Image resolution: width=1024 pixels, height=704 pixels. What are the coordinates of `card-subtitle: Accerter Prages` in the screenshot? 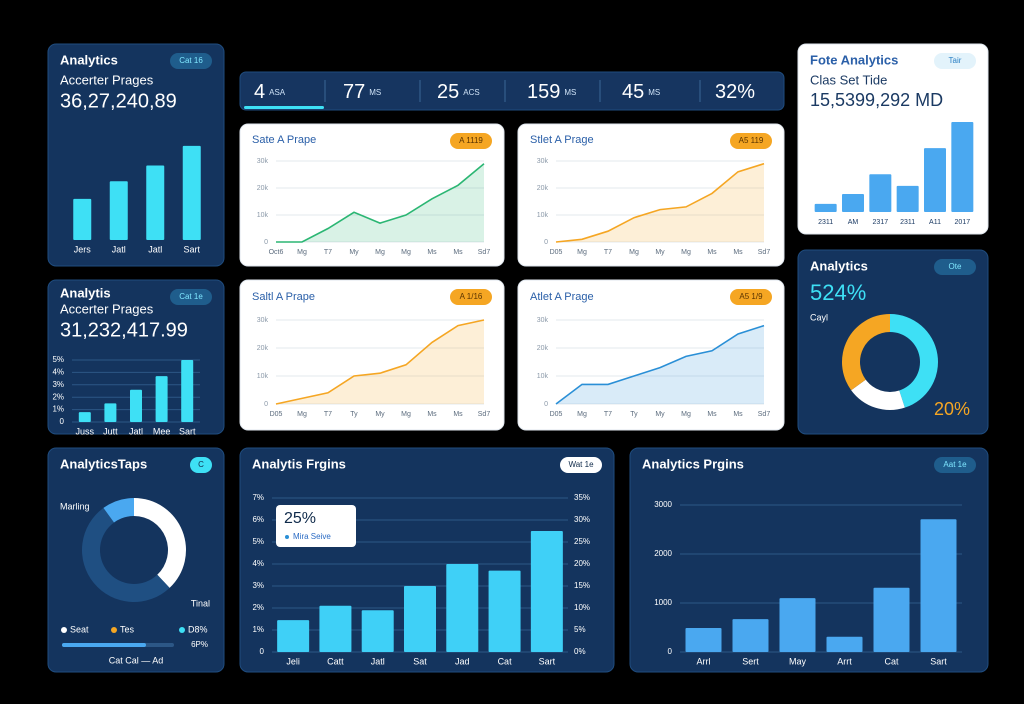 It's located at (107, 308).